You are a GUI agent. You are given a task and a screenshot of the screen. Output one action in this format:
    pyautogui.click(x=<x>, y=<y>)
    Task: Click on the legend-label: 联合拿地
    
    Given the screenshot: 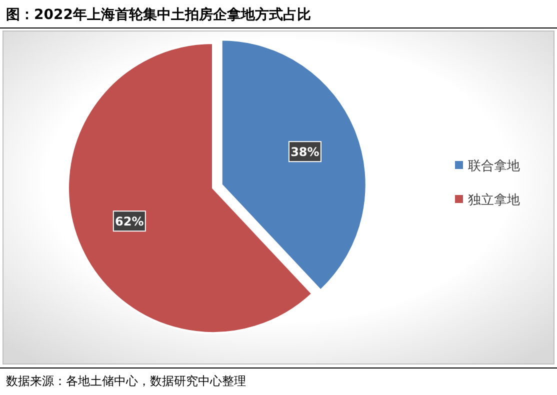 What is the action you would take?
    pyautogui.click(x=494, y=166)
    